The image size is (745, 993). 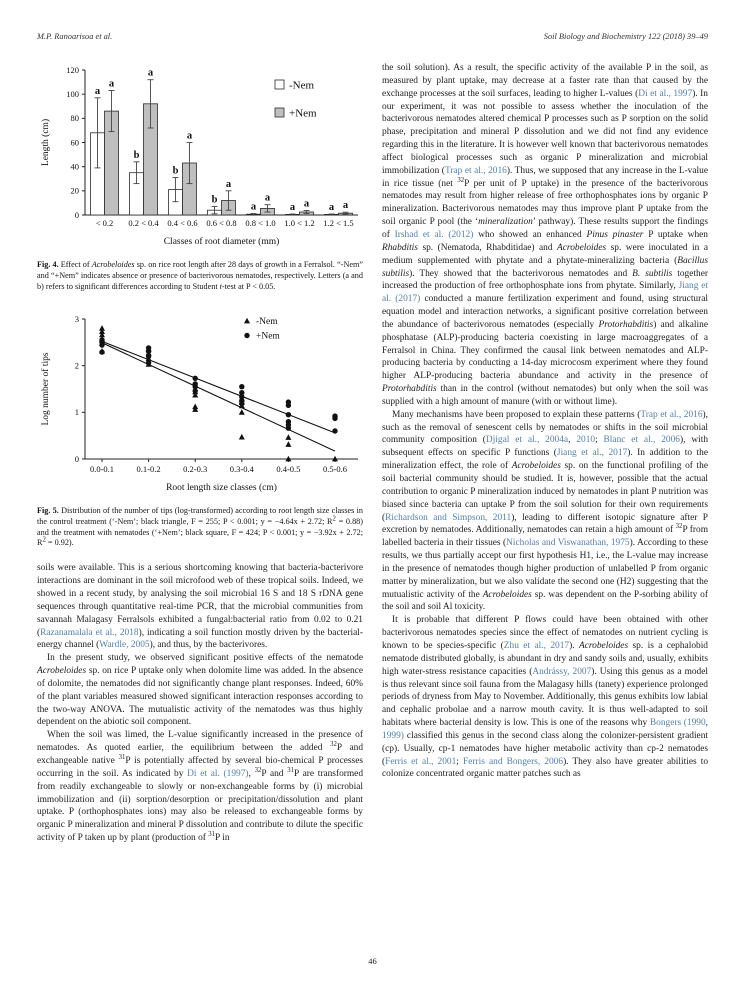 I want to click on citation-link: 2010, so click(x=586, y=440).